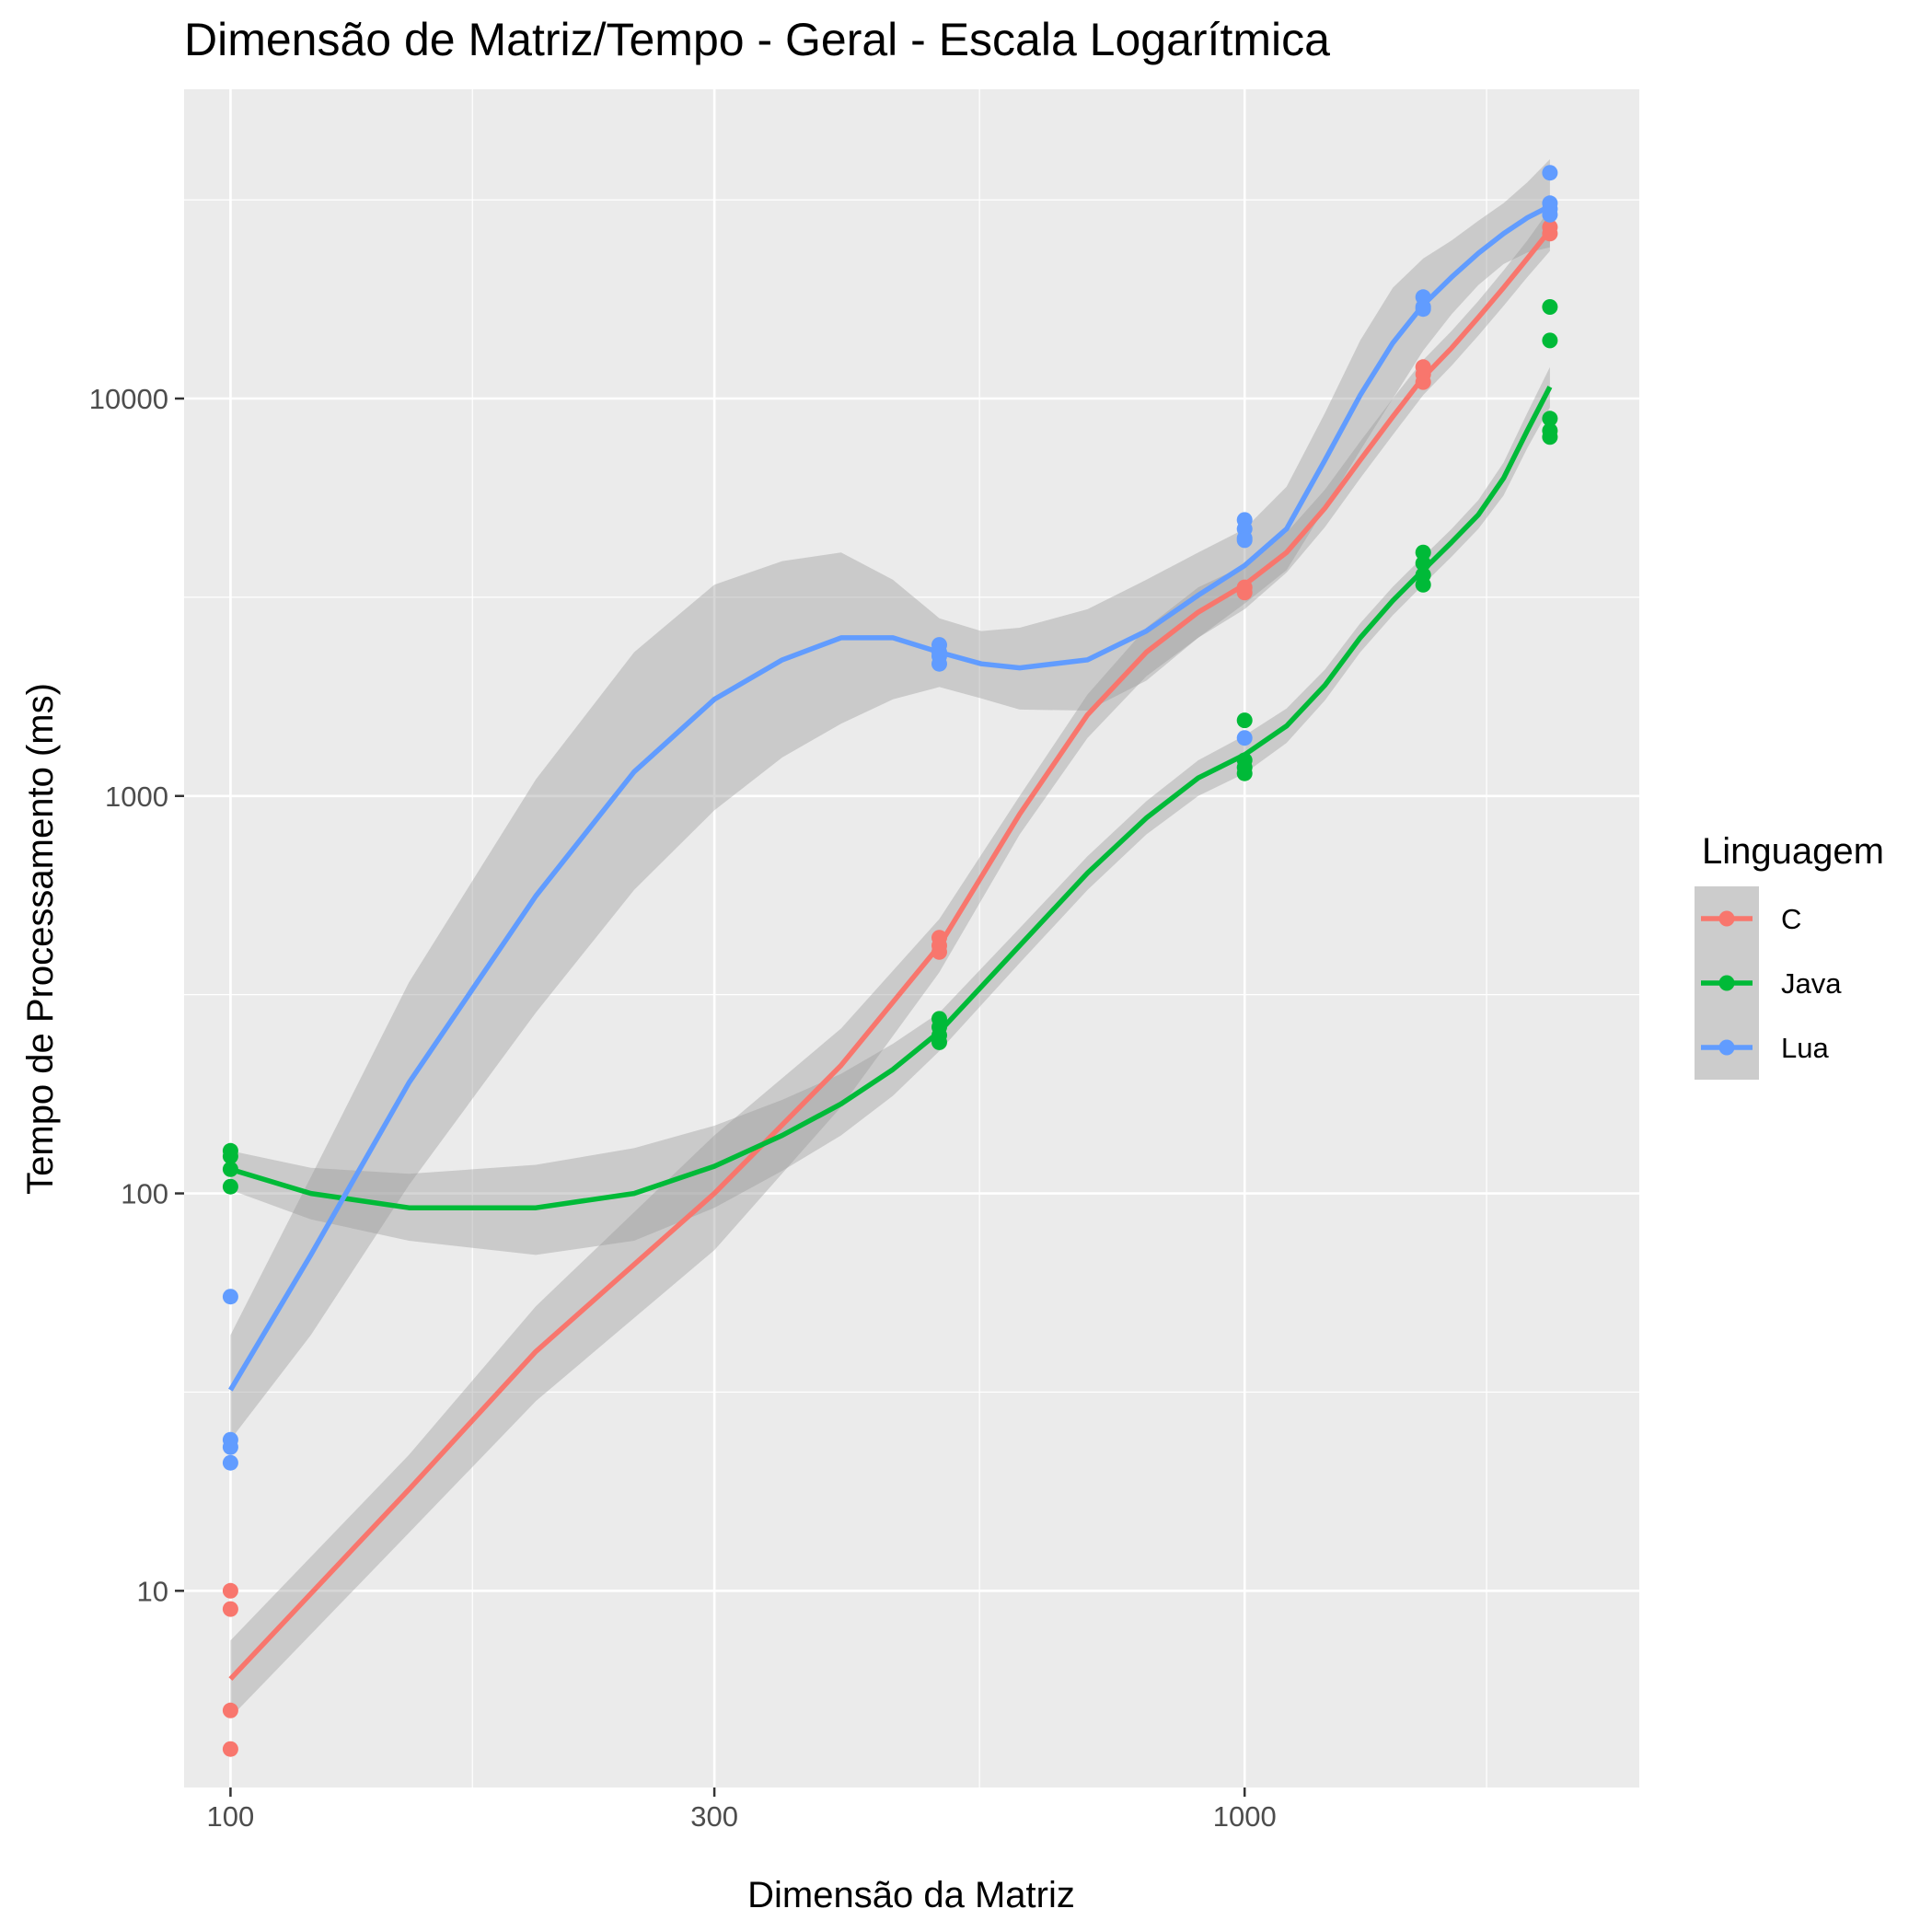 The width and height of the screenshot is (1932, 1932). Describe the element at coordinates (1727, 1048) in the screenshot. I see `legend-key-point-lua` at that location.